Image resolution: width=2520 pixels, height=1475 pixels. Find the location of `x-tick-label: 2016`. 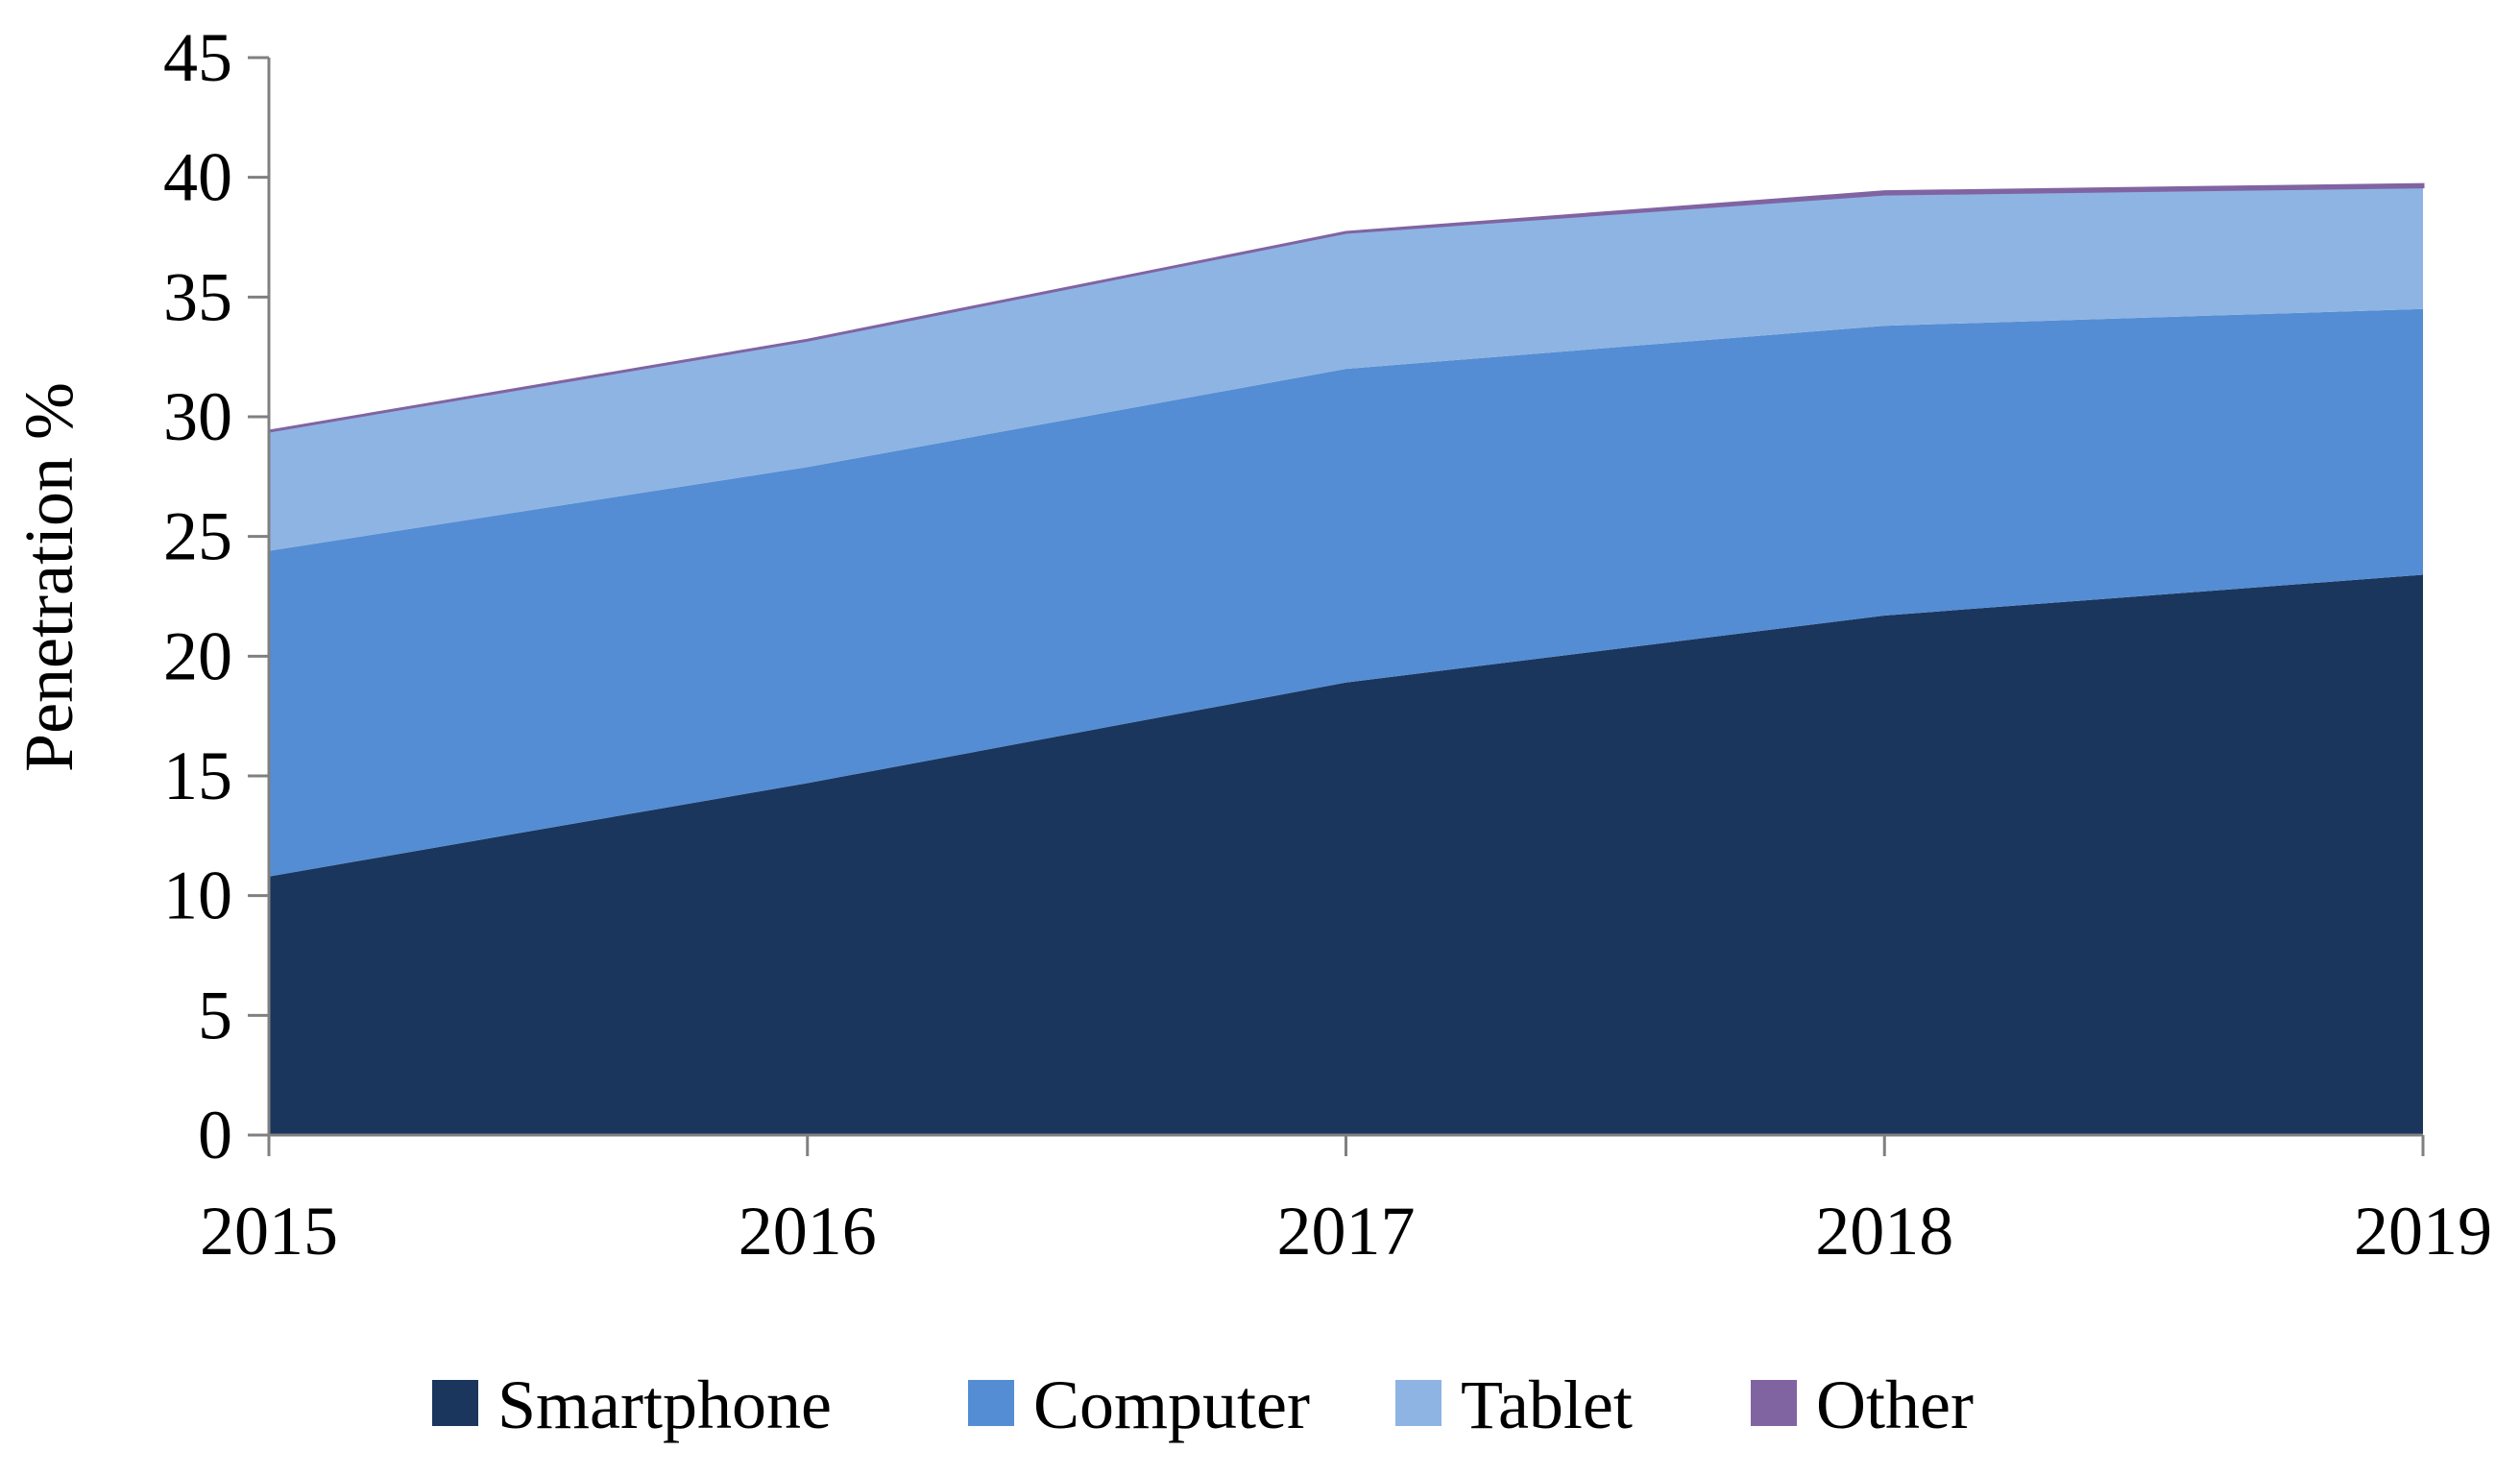

x-tick-label: 2016 is located at coordinates (808, 1231).